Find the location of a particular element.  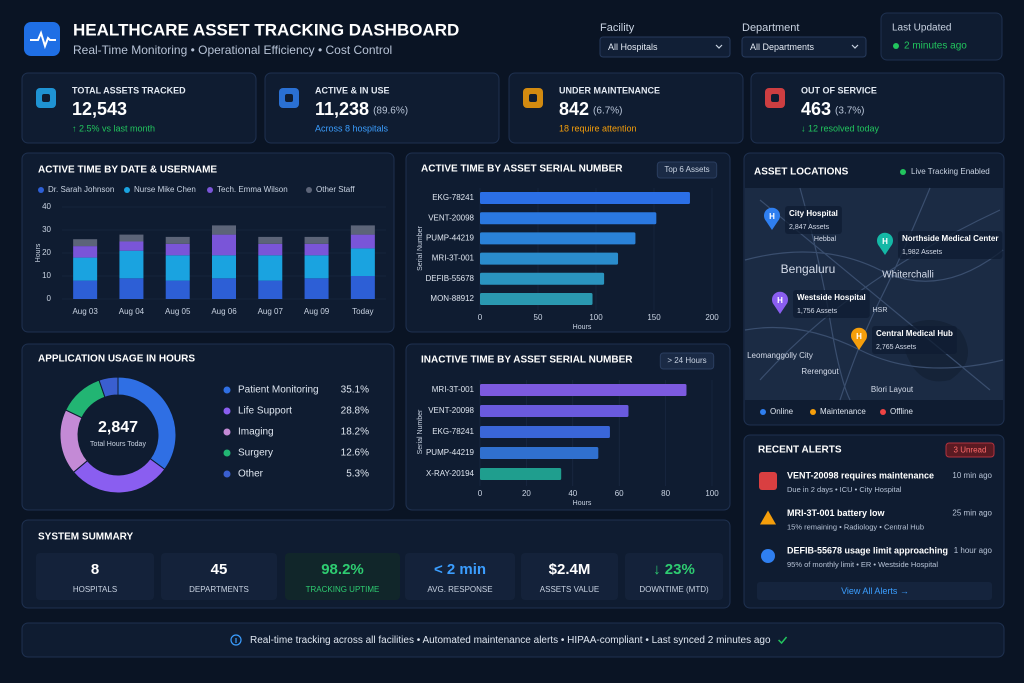

view-all-link: View All Alerts → is located at coordinates (875, 591).